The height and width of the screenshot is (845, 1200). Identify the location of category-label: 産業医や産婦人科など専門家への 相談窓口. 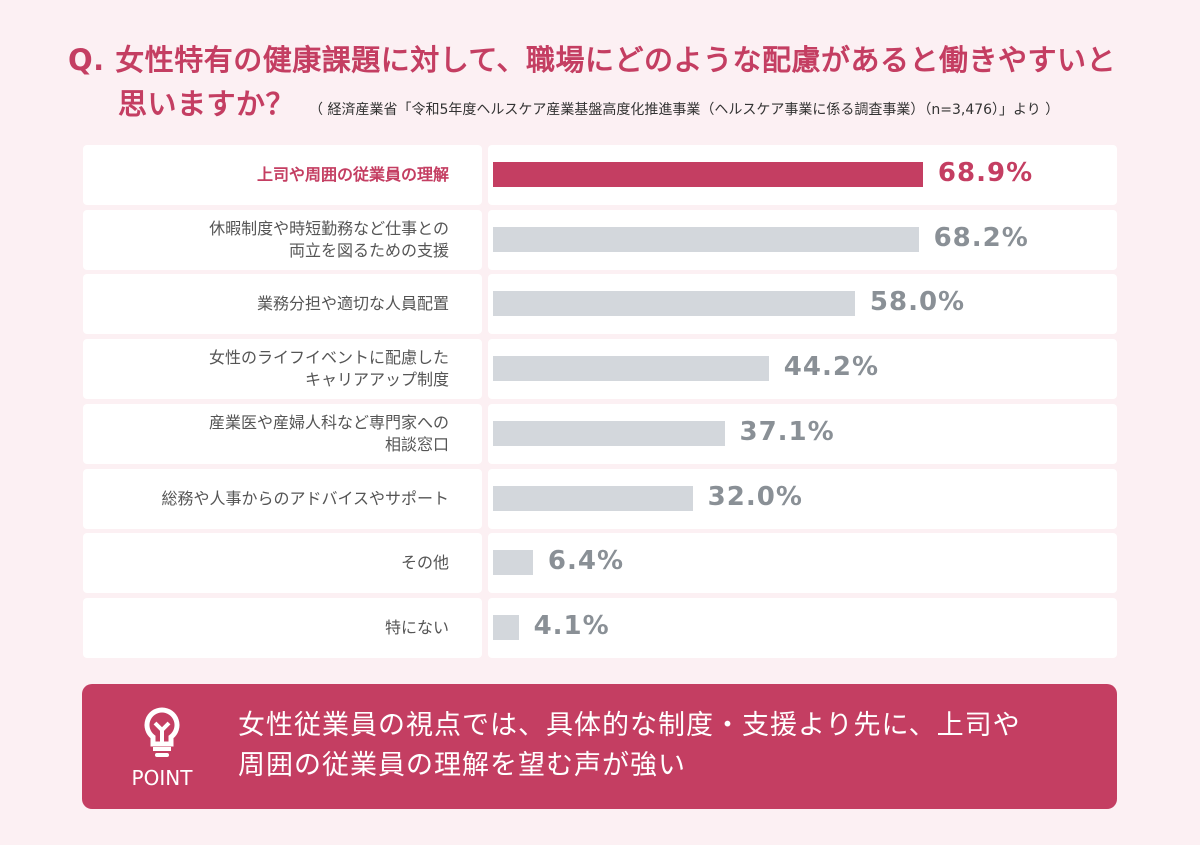
(282, 433).